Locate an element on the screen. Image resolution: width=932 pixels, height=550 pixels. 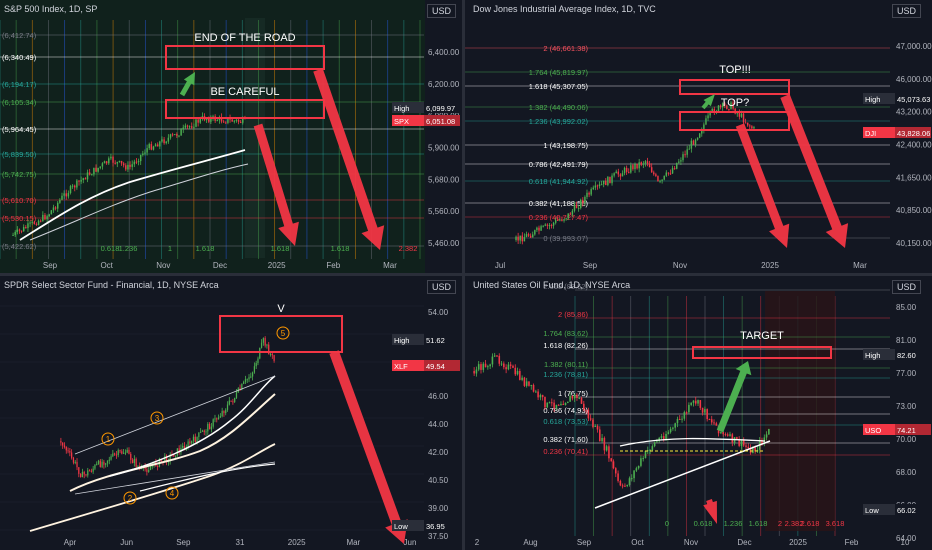
uso-annotation-target: TARGET is located at coordinates (762, 336).